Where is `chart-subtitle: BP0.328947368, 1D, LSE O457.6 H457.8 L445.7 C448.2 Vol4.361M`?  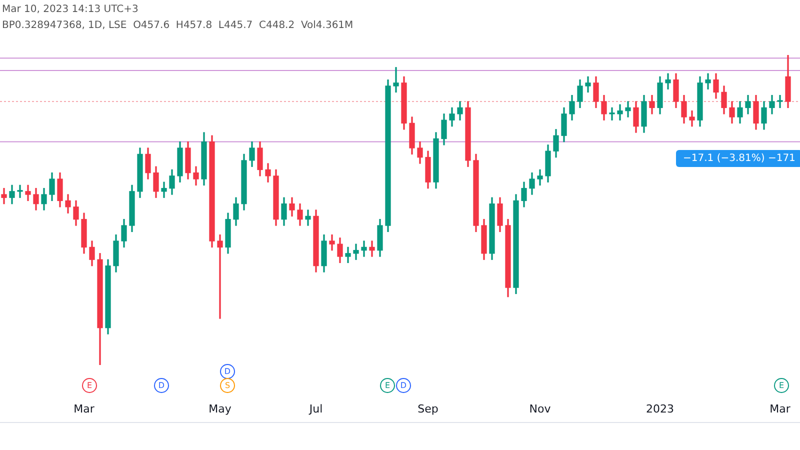 chart-subtitle: BP0.328947368, 1D, LSE O457.6 H457.8 L445.7 C448.2 Vol4.361M is located at coordinates (178, 25).